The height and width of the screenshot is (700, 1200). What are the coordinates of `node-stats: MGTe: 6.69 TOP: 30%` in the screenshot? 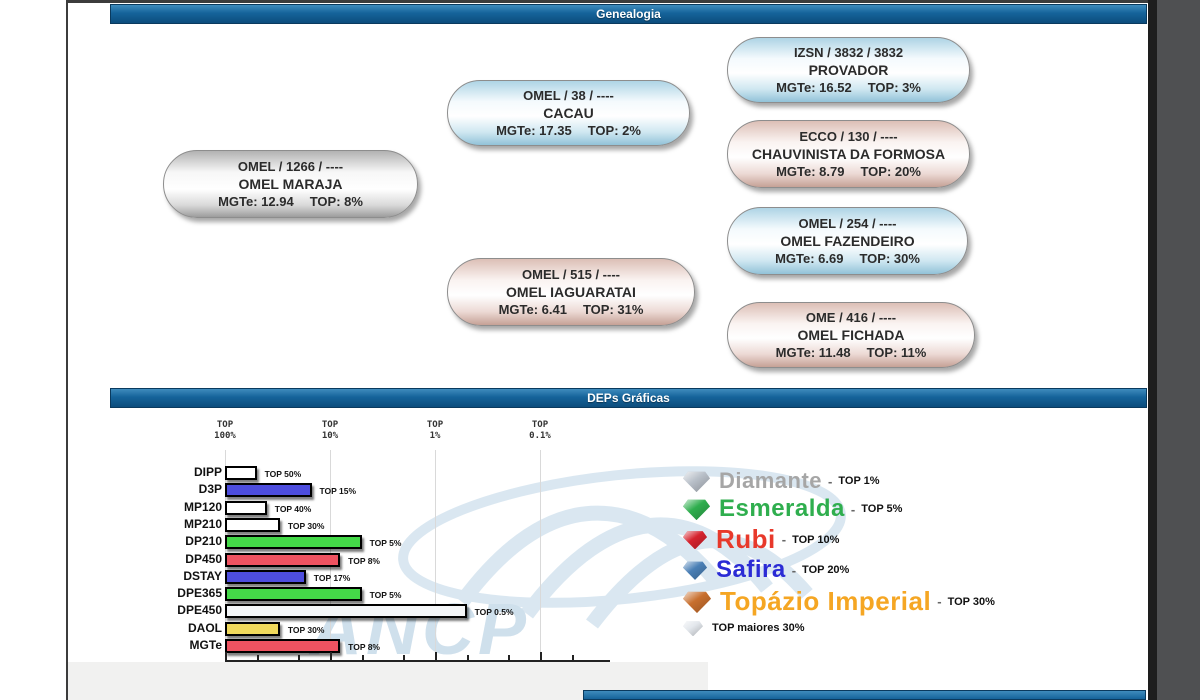 It's located at (847, 258).